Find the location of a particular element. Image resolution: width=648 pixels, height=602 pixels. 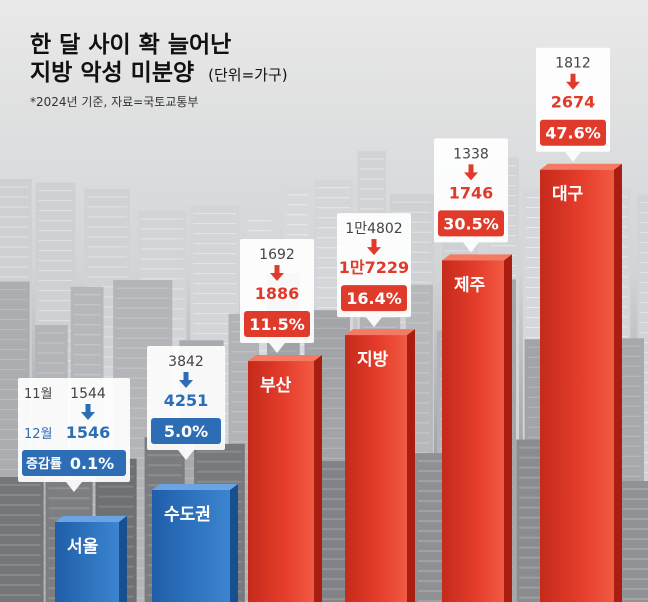

rate-value-3: 11.5% is located at coordinates (277, 324).